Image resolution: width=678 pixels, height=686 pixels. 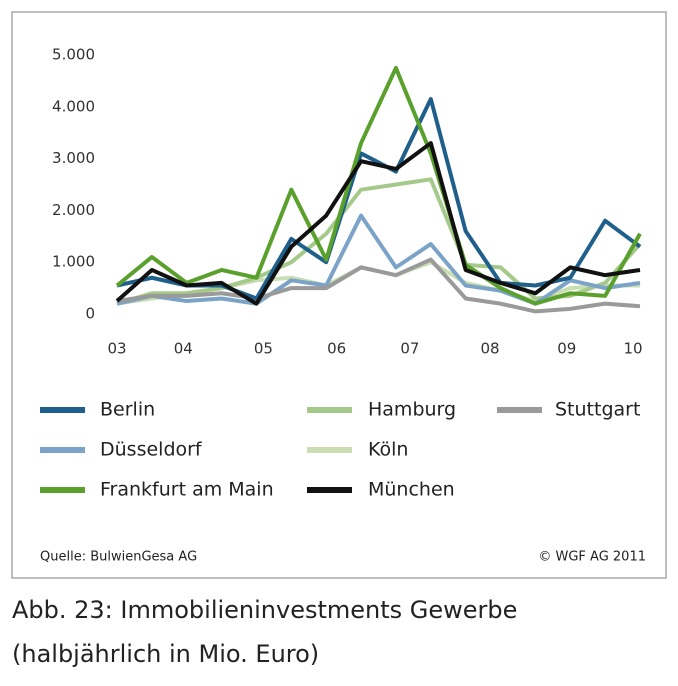 I want to click on legend-label: Köln, so click(x=388, y=450).